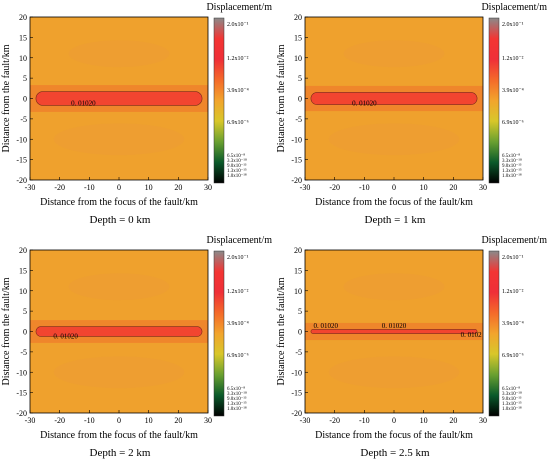 The height and width of the screenshot is (465, 550). I want to click on contour-label: 0. 0102, so click(472, 335).